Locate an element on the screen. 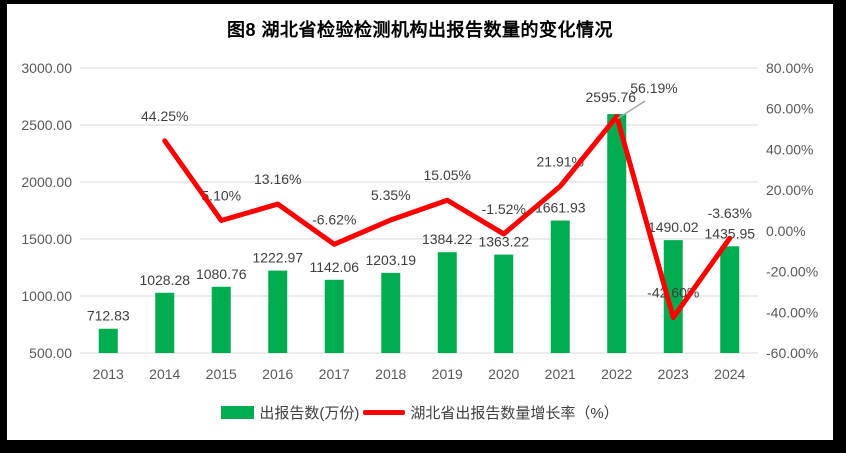 The width and height of the screenshot is (846, 453). bar-2024 is located at coordinates (730, 299).